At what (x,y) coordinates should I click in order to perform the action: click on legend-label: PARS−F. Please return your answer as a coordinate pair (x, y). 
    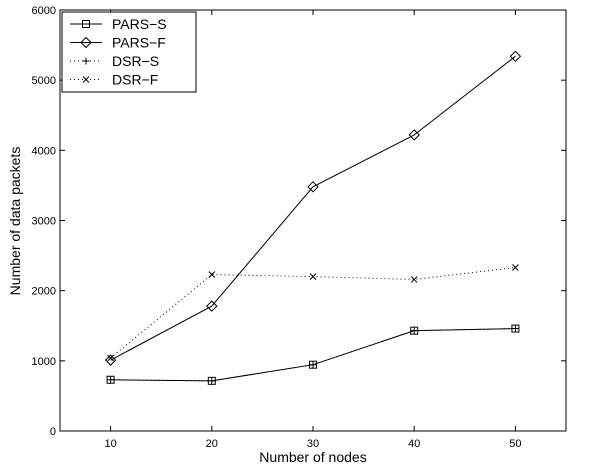
    Looking at the image, I should click on (139, 43).